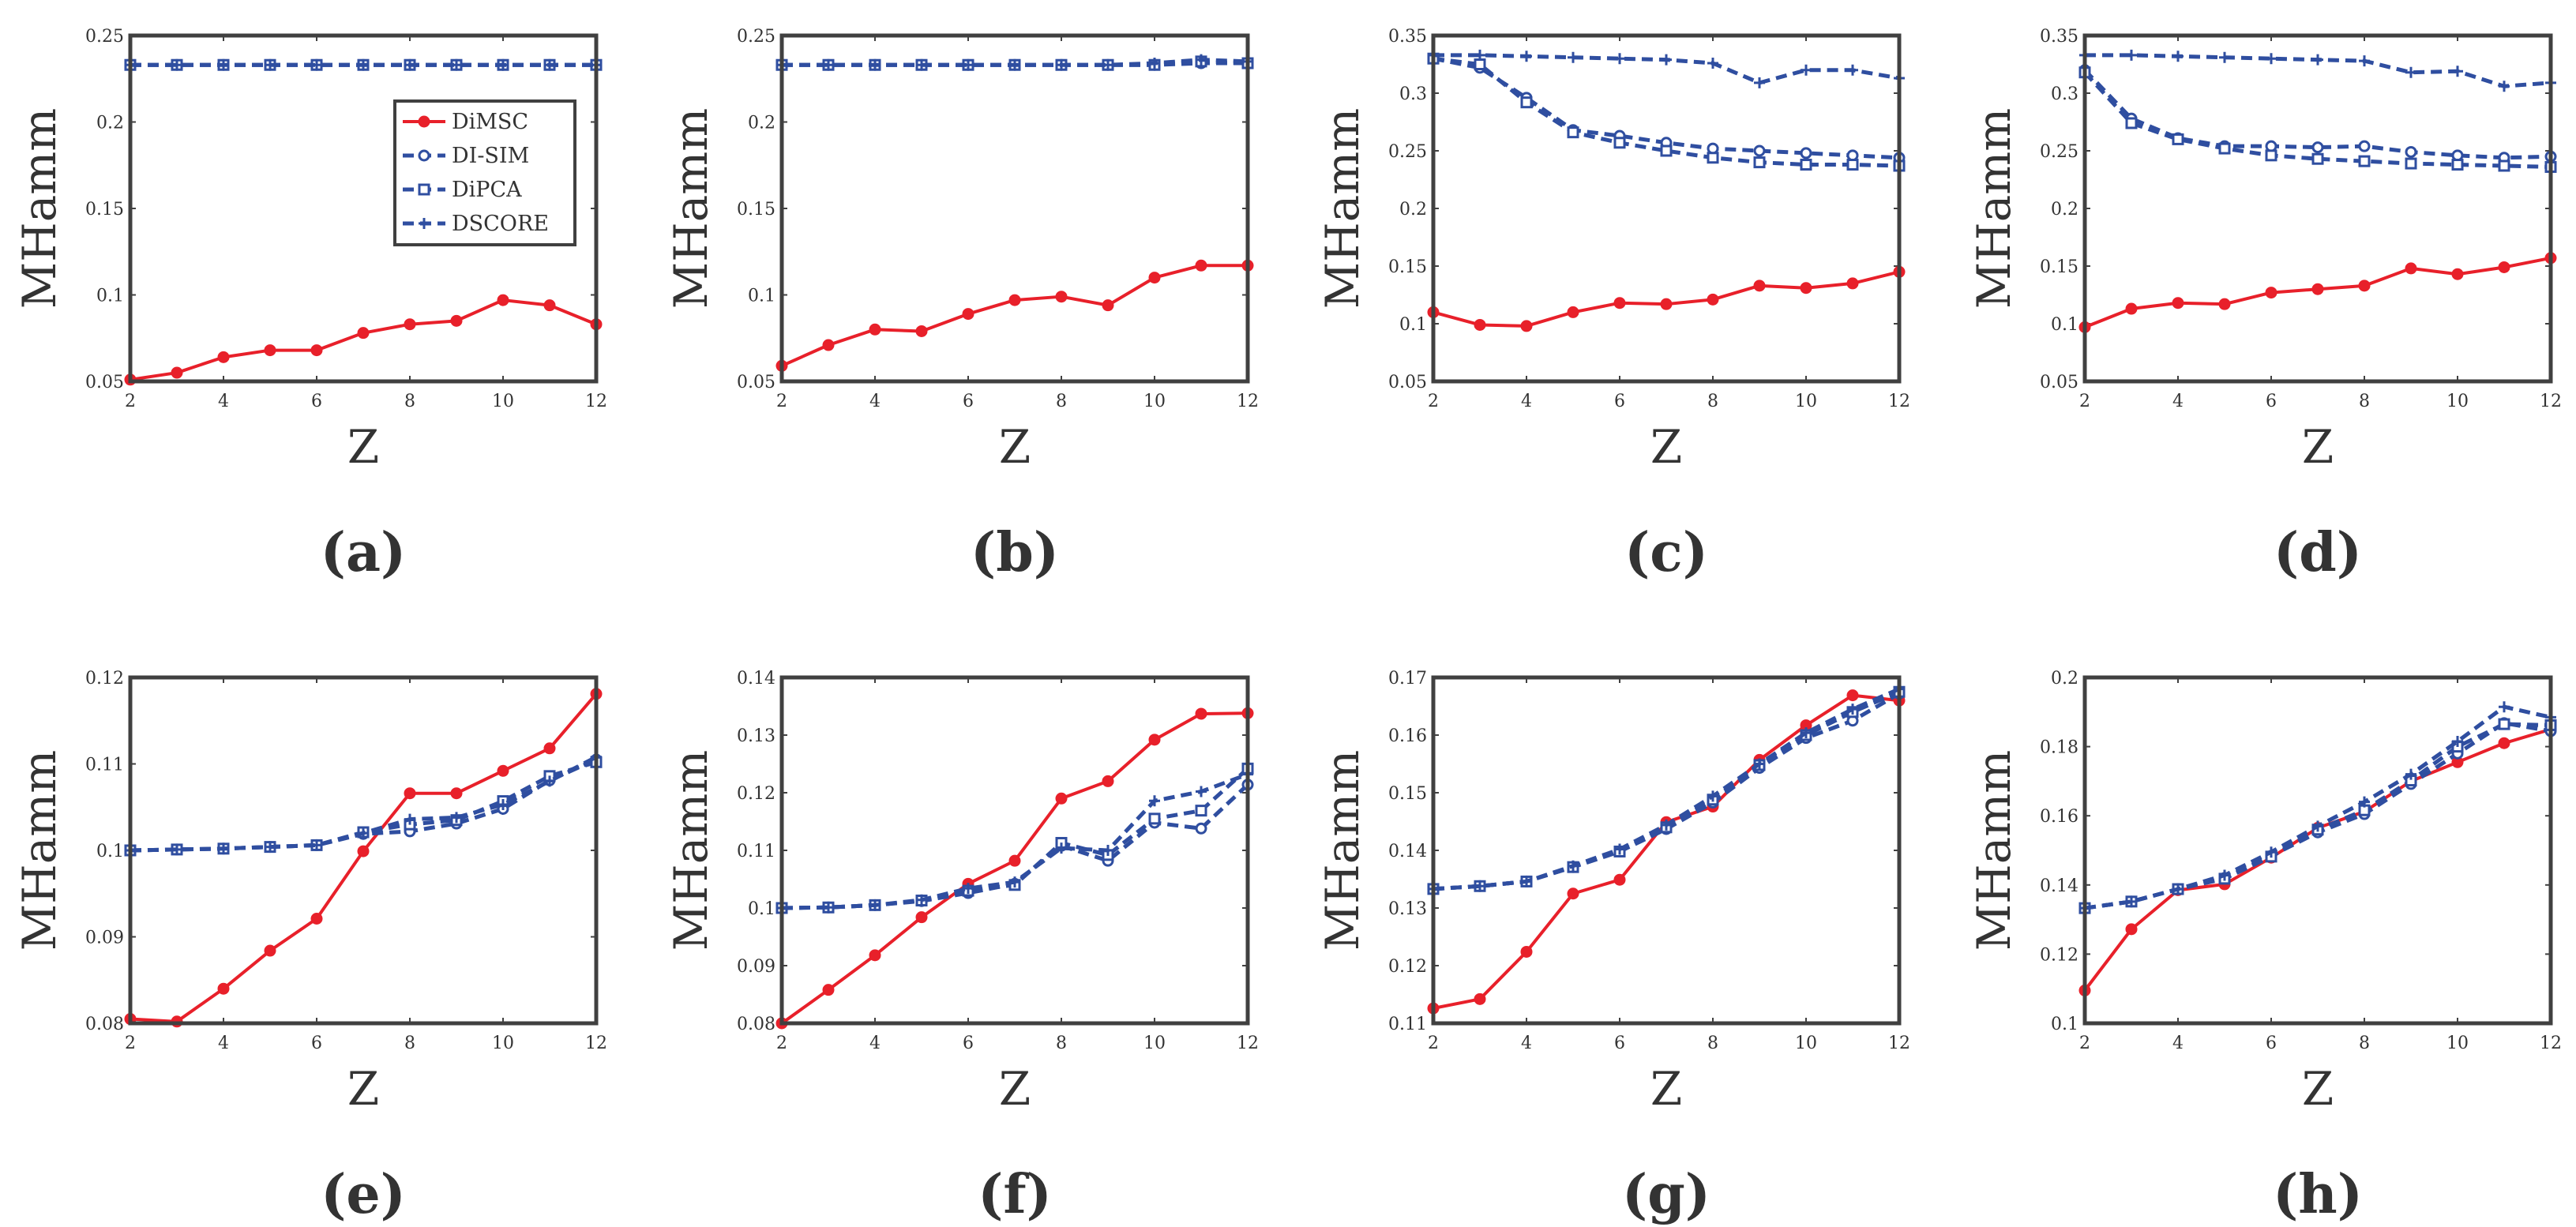 Image resolution: width=2576 pixels, height=1227 pixels. I want to click on legend-label: DI-SIM, so click(490, 156).